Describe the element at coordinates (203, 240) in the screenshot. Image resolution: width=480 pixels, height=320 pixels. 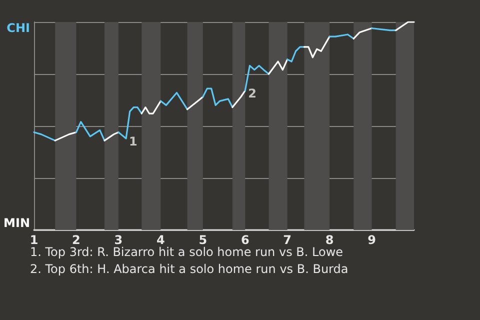
I see `x-tick-label: 5` at that location.